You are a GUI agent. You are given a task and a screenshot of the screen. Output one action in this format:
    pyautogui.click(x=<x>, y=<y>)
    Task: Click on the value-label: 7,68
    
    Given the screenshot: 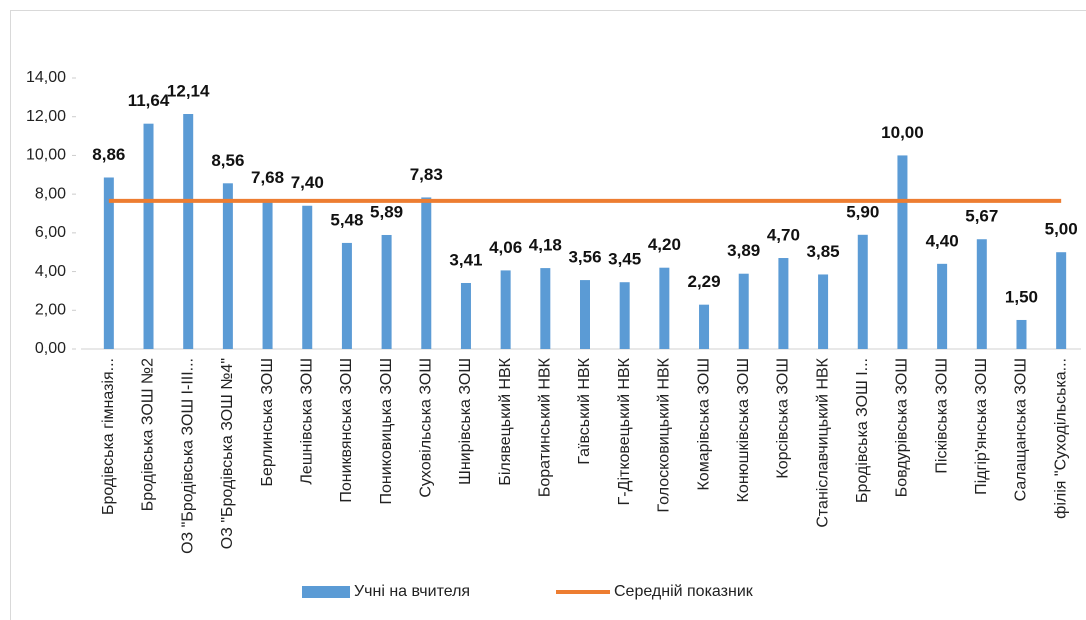 What is the action you would take?
    pyautogui.click(x=267, y=177)
    